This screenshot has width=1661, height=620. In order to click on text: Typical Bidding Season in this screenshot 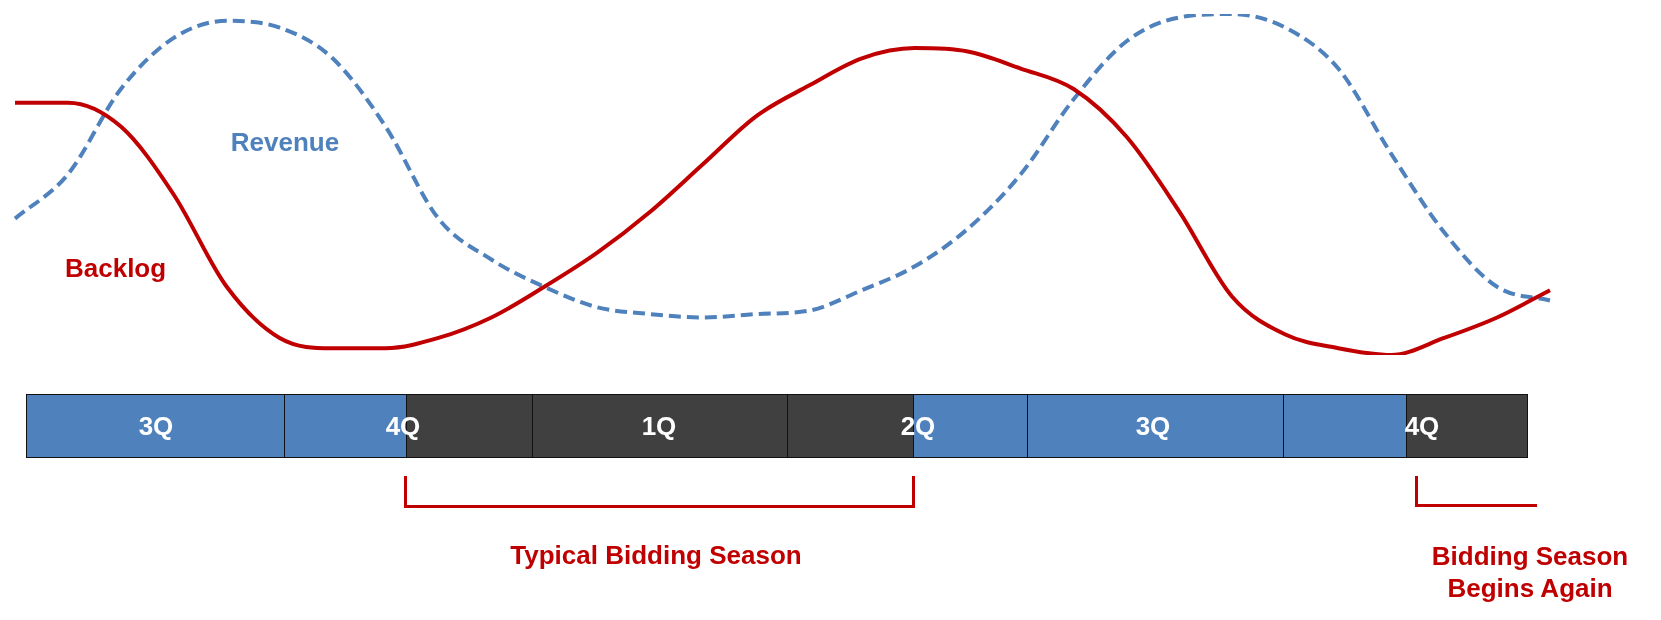, I will do `click(656, 555)`.